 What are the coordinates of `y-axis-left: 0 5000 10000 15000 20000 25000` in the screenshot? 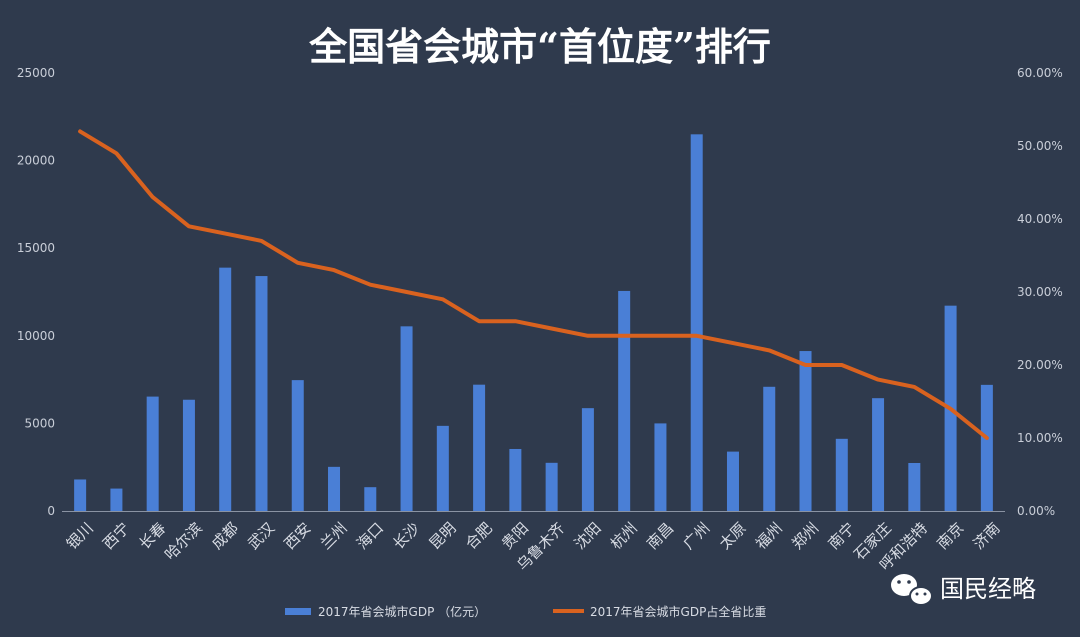 It's located at (36, 292).